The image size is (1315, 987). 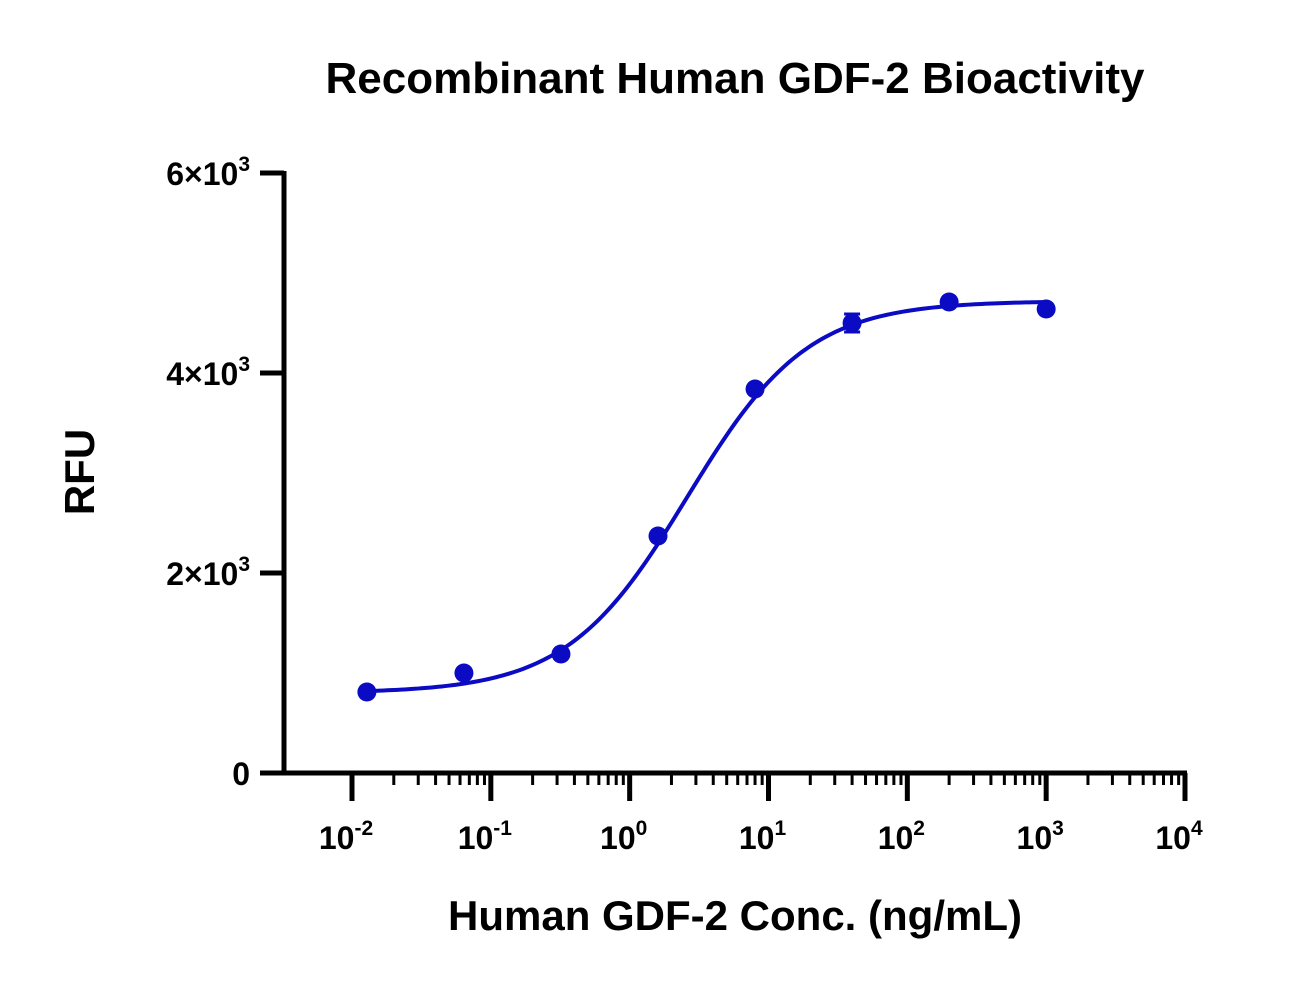 I want to click on y-tick-label: 0, so click(x=241, y=774).